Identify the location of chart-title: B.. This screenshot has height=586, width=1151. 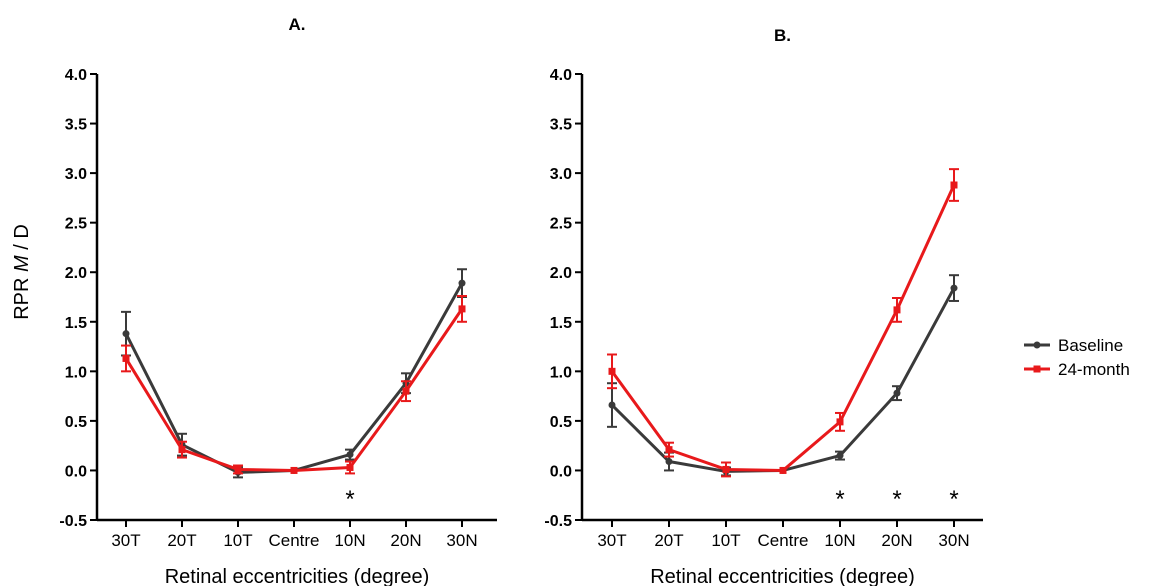
(782, 35).